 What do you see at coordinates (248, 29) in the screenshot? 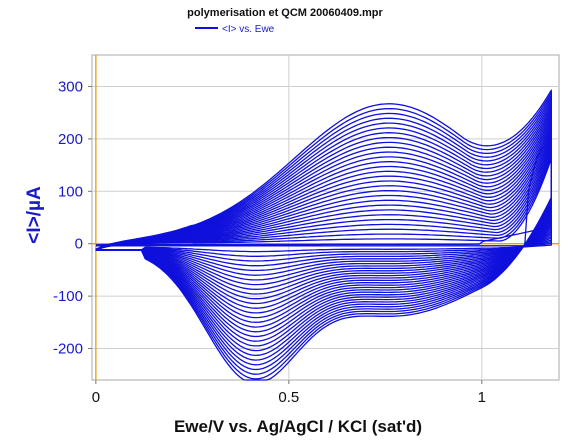
I see `legend-label: <I> vs. Ewe` at bounding box center [248, 29].